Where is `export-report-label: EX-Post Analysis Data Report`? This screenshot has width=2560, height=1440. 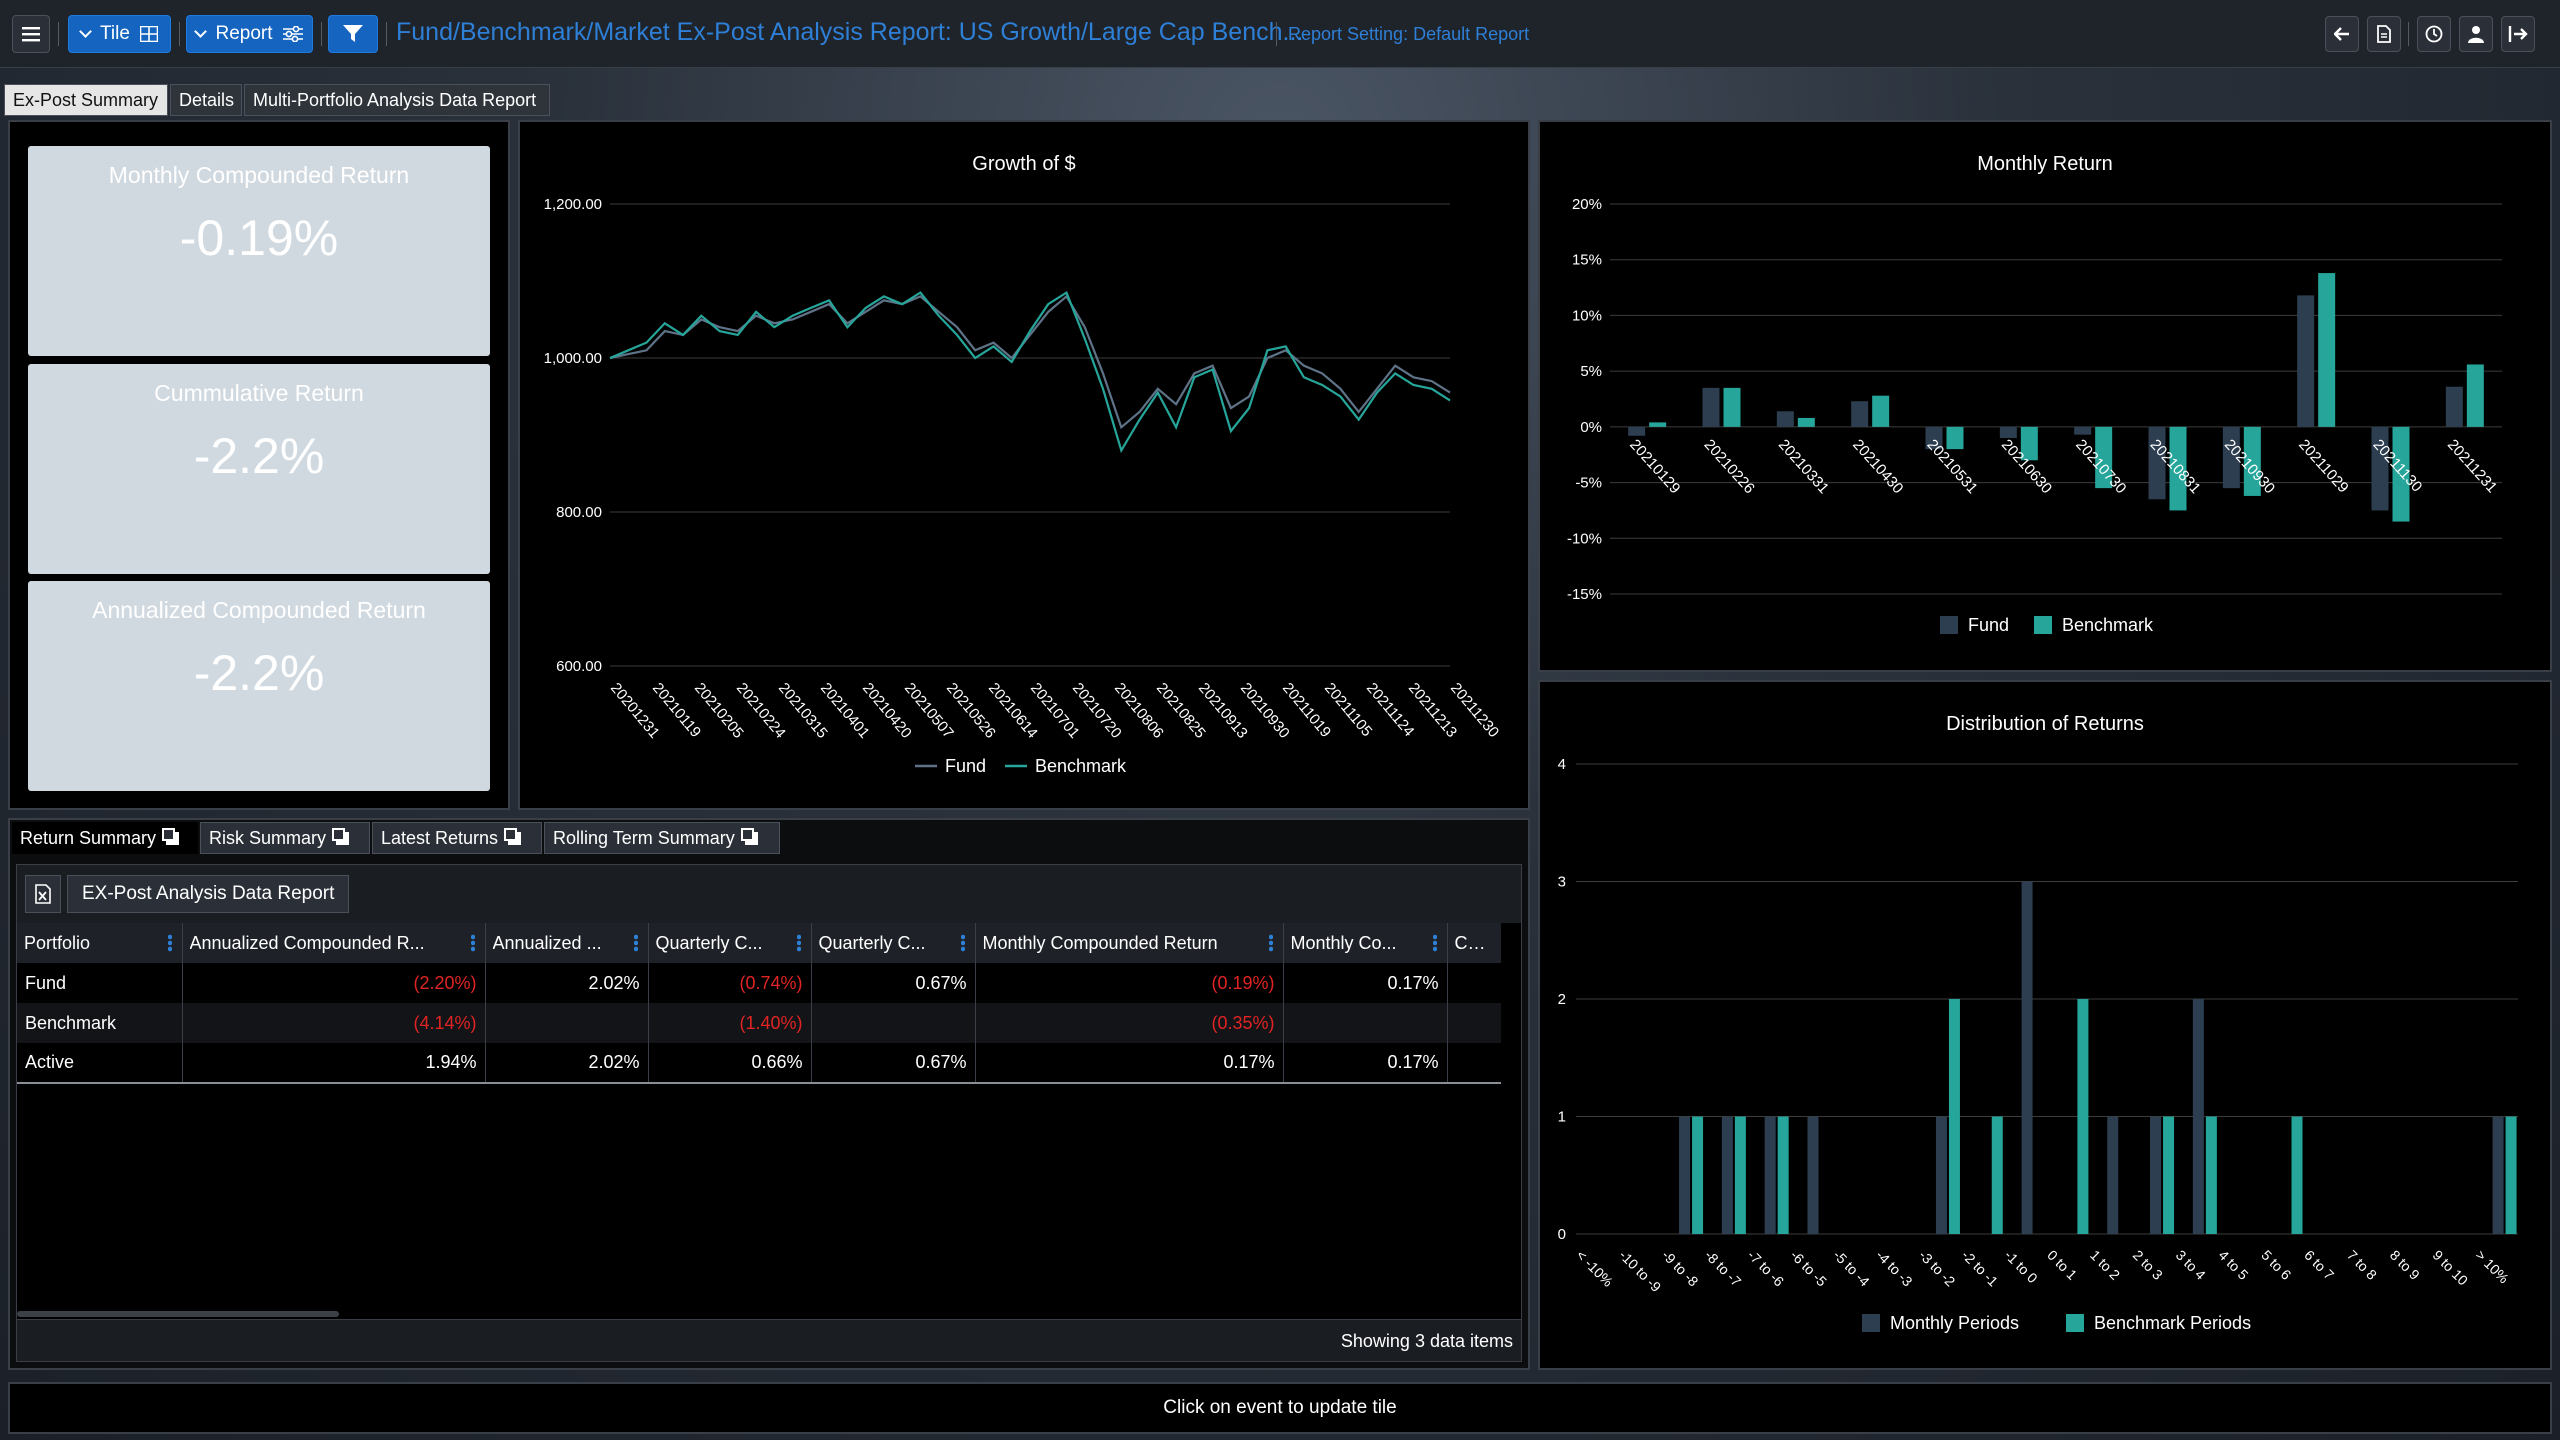
export-report-label: EX-Post Analysis Data Report is located at coordinates (208, 893).